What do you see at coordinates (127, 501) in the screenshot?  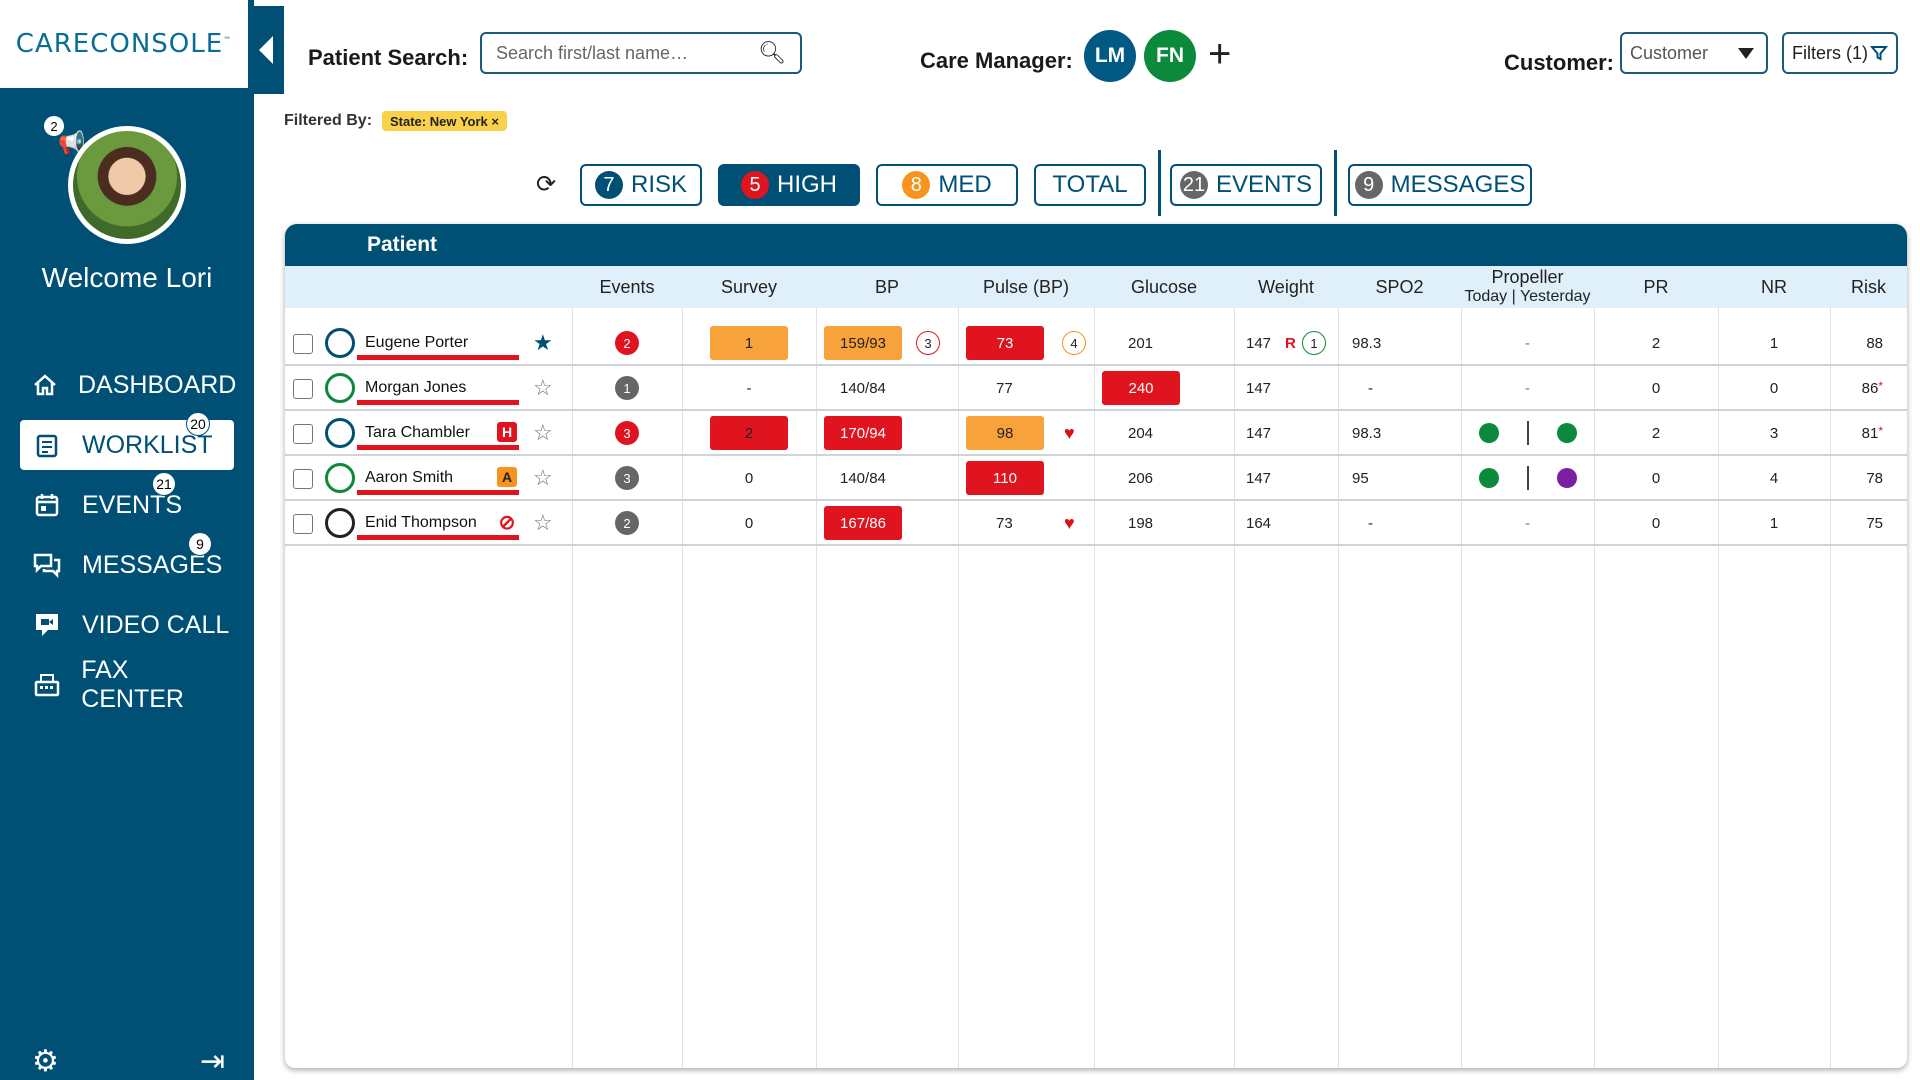 I see `sidebar-item-events: EVENTS 21` at bounding box center [127, 501].